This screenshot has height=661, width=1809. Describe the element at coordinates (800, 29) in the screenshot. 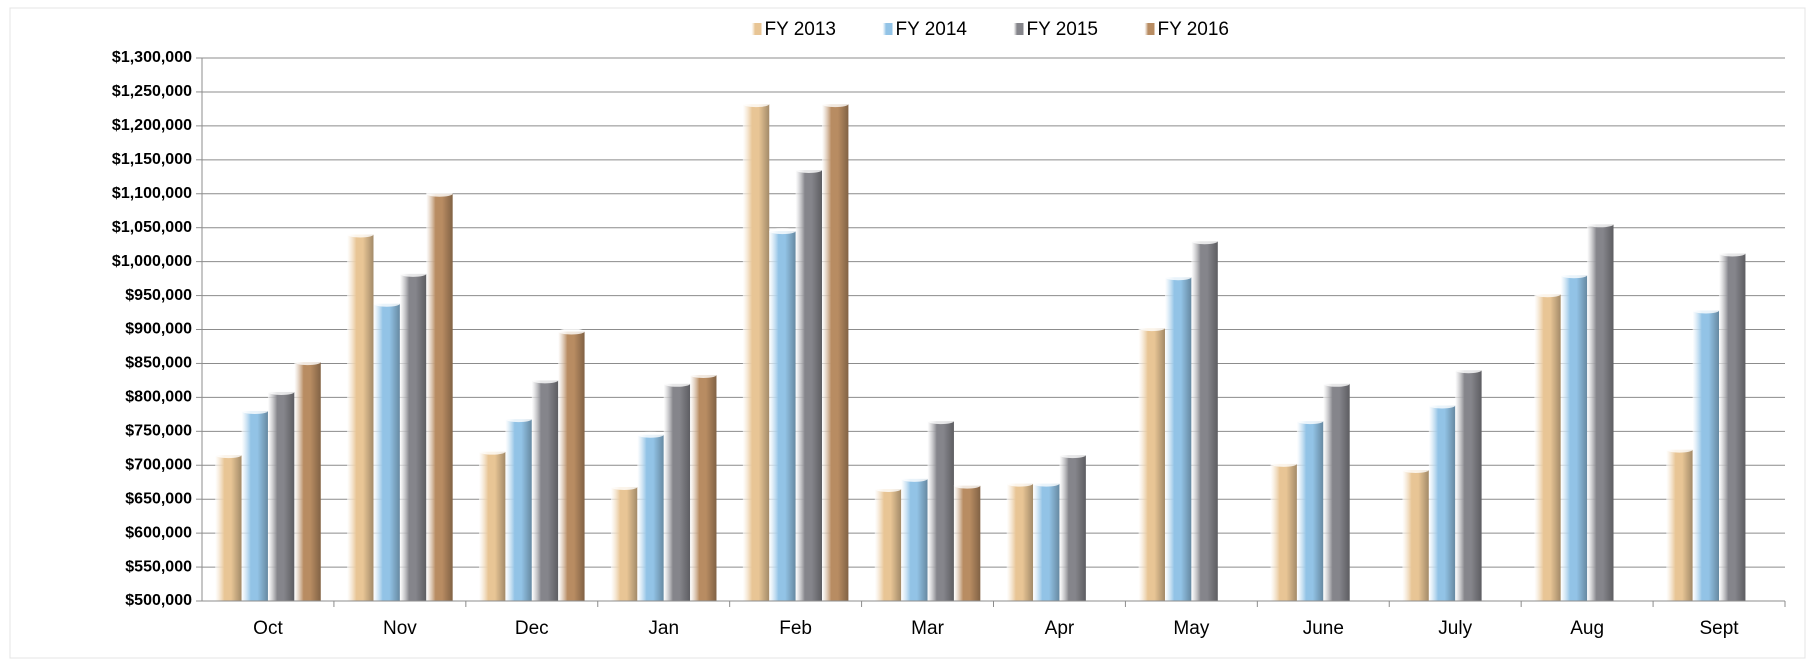

I see `legend-label: FY 2013` at that location.